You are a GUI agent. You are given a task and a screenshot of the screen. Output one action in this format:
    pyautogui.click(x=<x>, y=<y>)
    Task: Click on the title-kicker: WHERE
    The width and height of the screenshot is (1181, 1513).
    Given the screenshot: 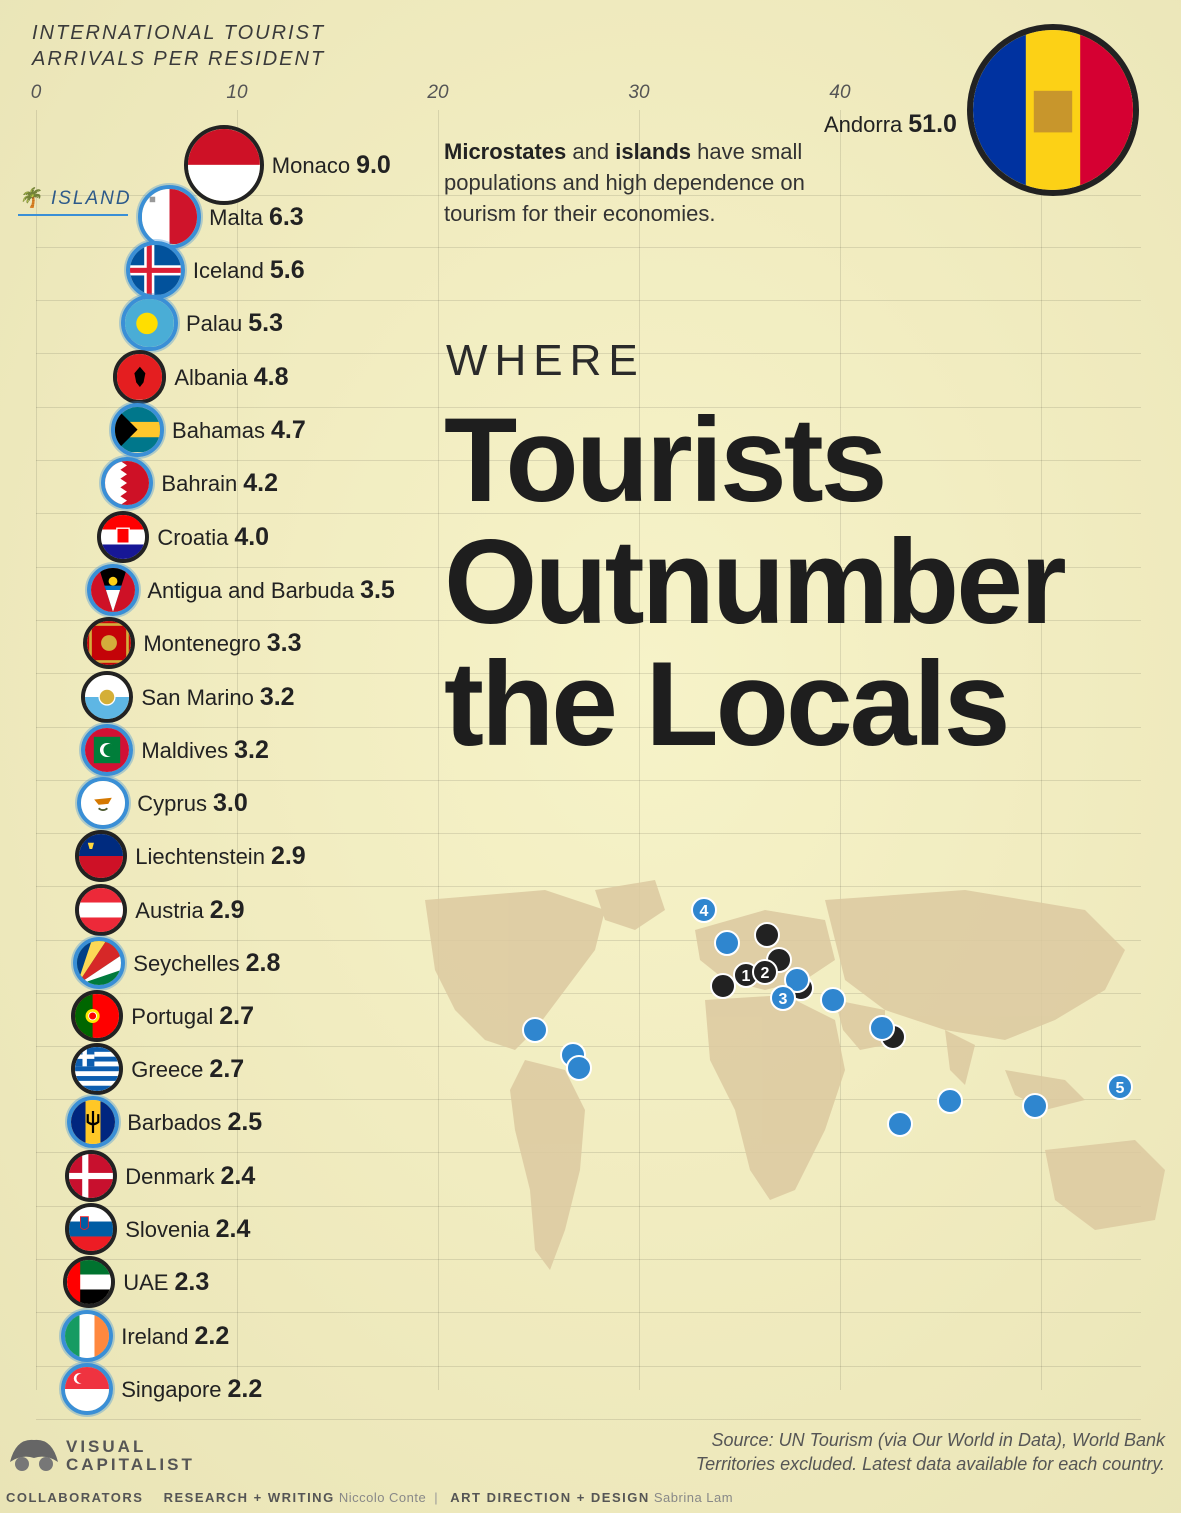 What is the action you would take?
    pyautogui.click(x=545, y=360)
    